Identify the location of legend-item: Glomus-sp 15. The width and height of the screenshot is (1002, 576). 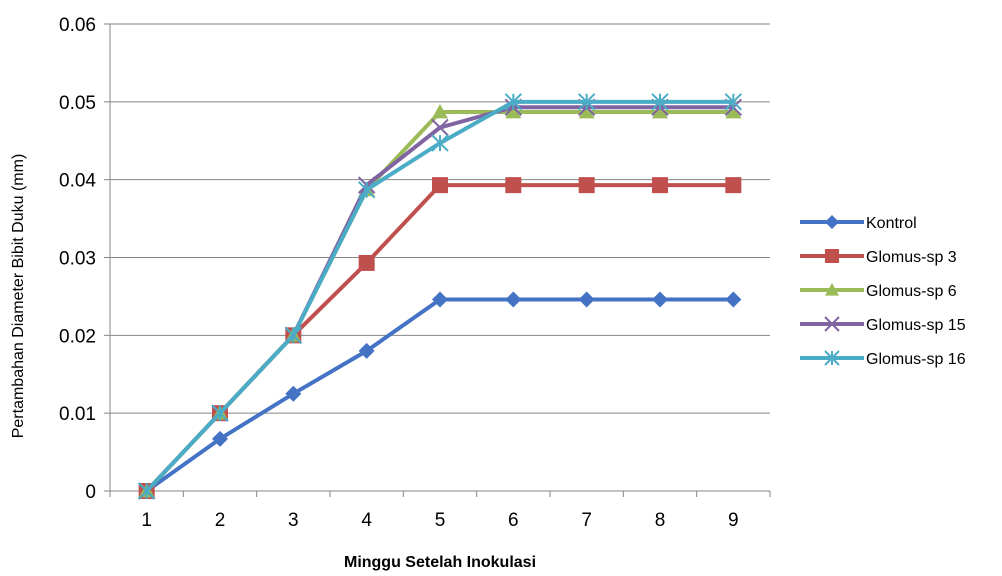
(883, 325).